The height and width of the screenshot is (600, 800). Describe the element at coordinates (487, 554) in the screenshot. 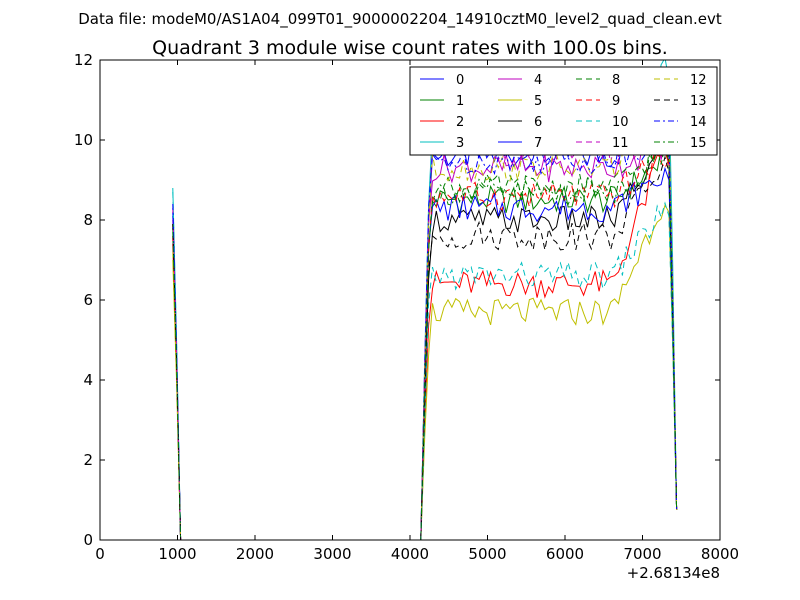

I see `x-tick-label: 5000` at that location.